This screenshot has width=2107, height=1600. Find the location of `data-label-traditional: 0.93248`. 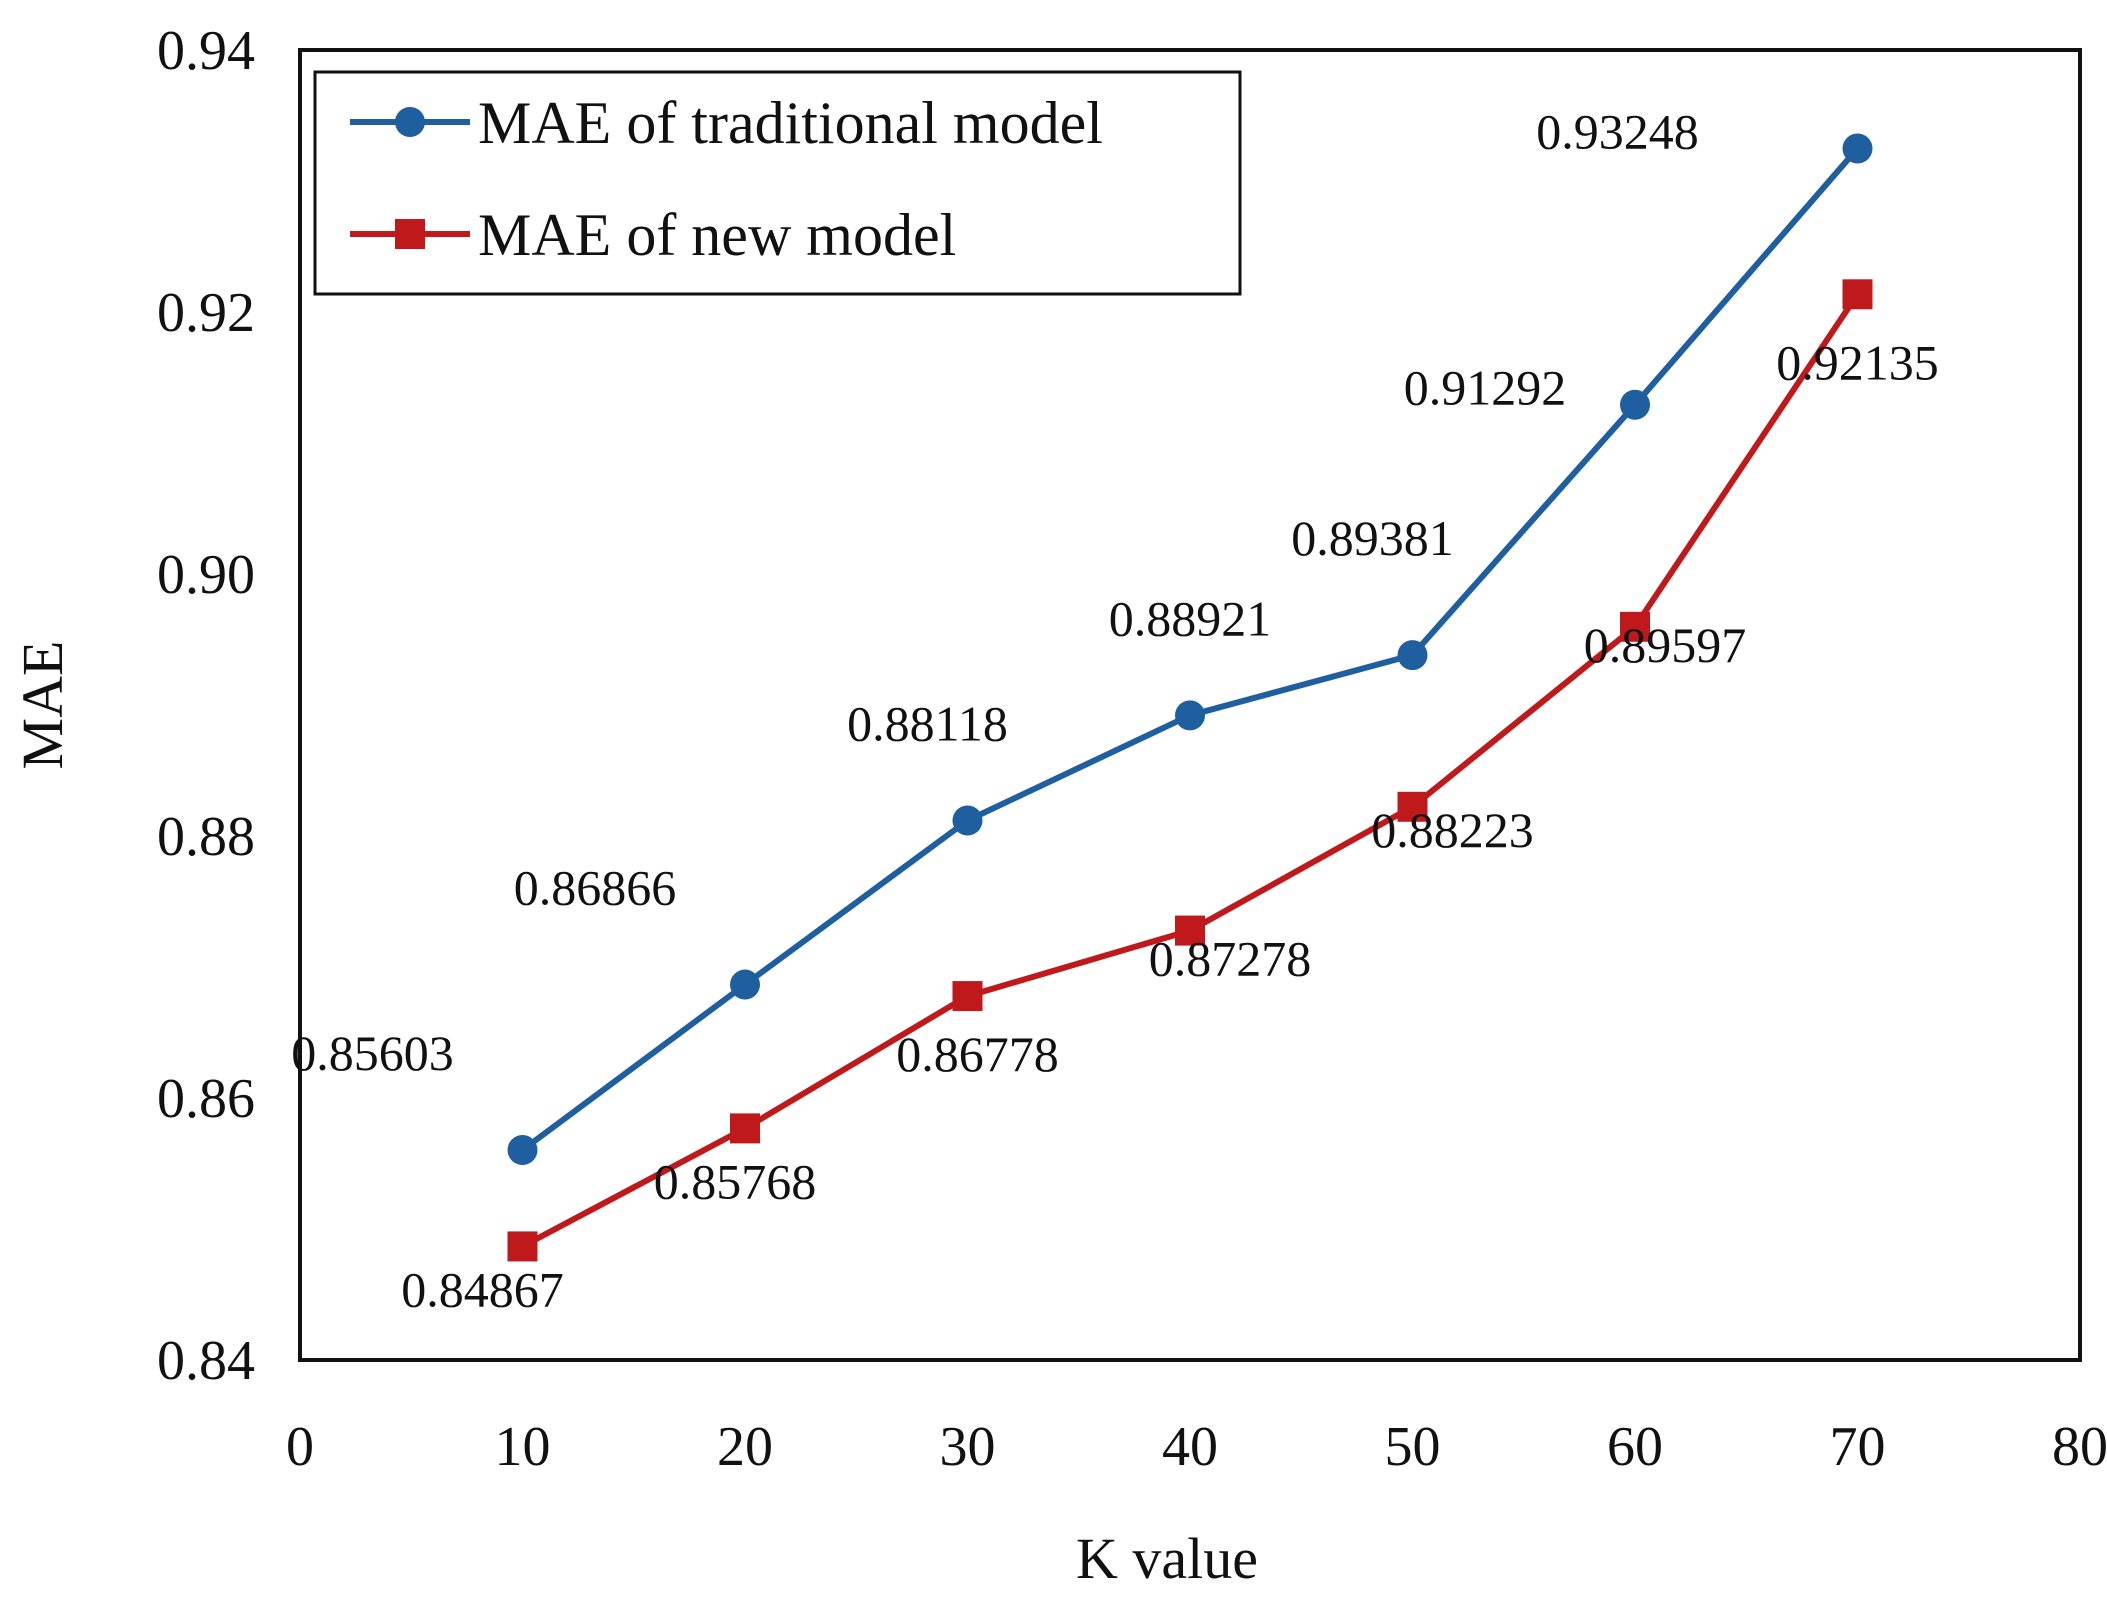

data-label-traditional: 0.93248 is located at coordinates (1617, 132).